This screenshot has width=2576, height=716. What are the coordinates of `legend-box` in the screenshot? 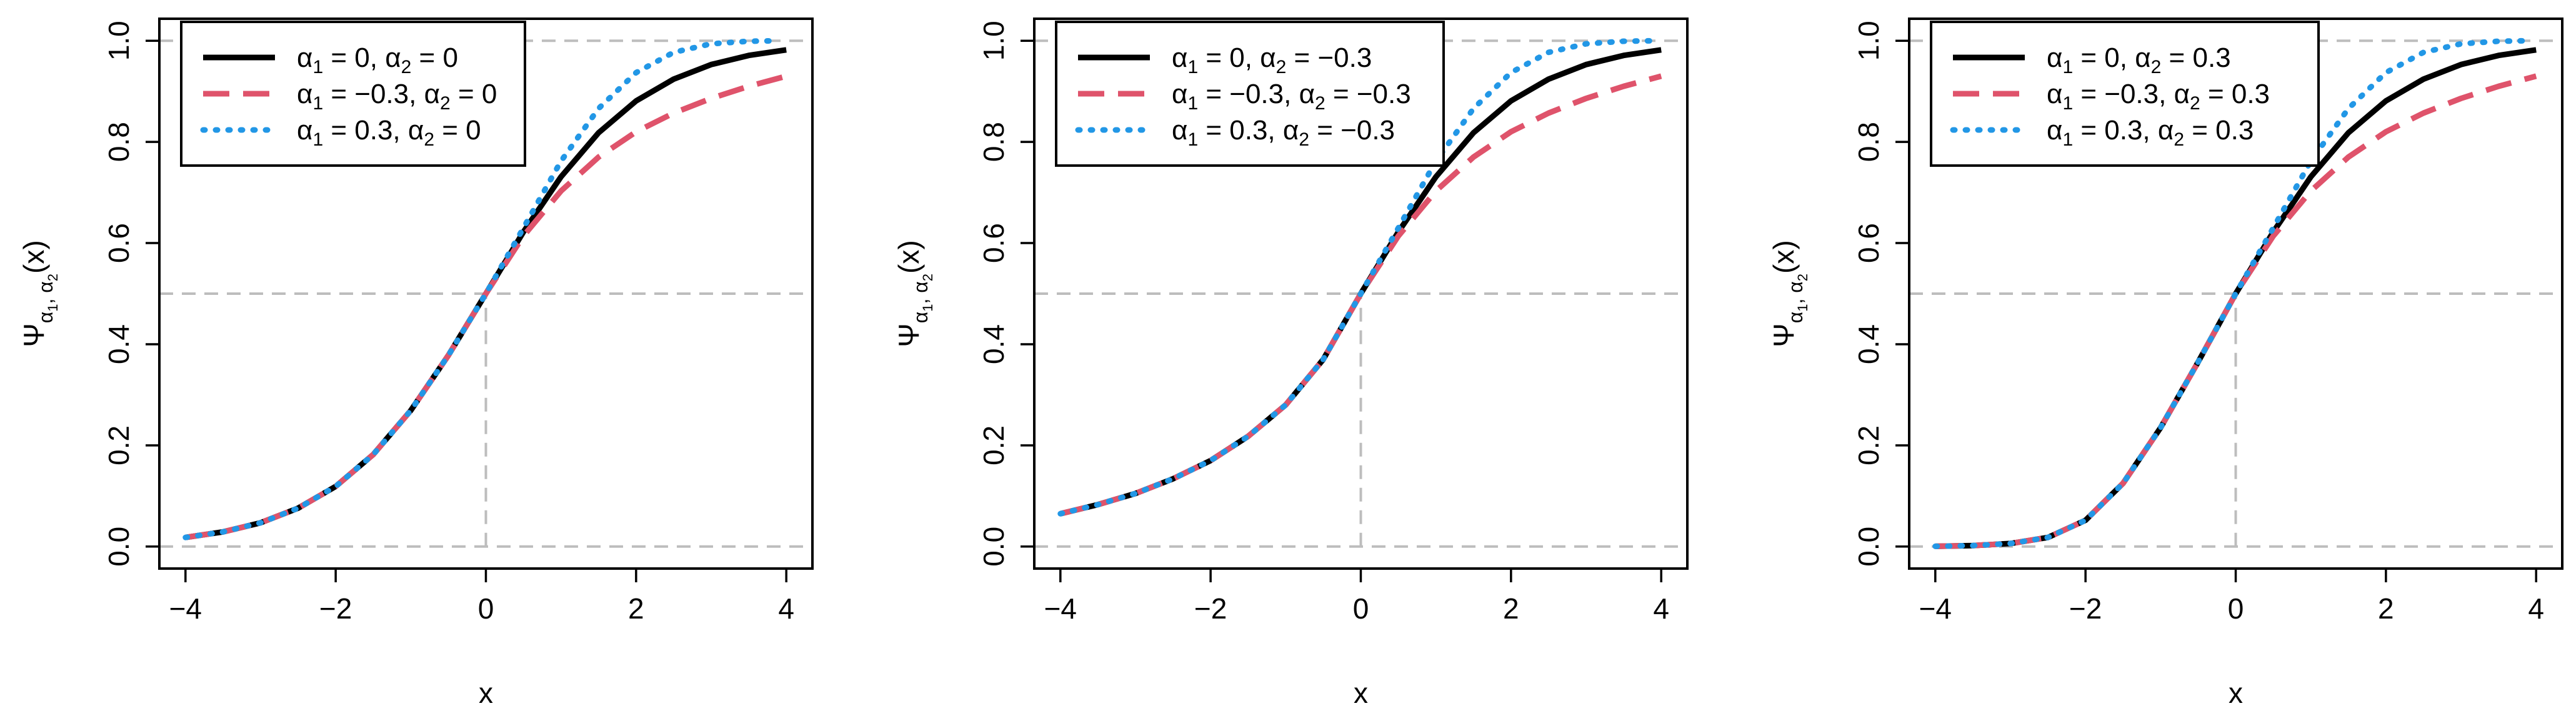 It's located at (353, 94).